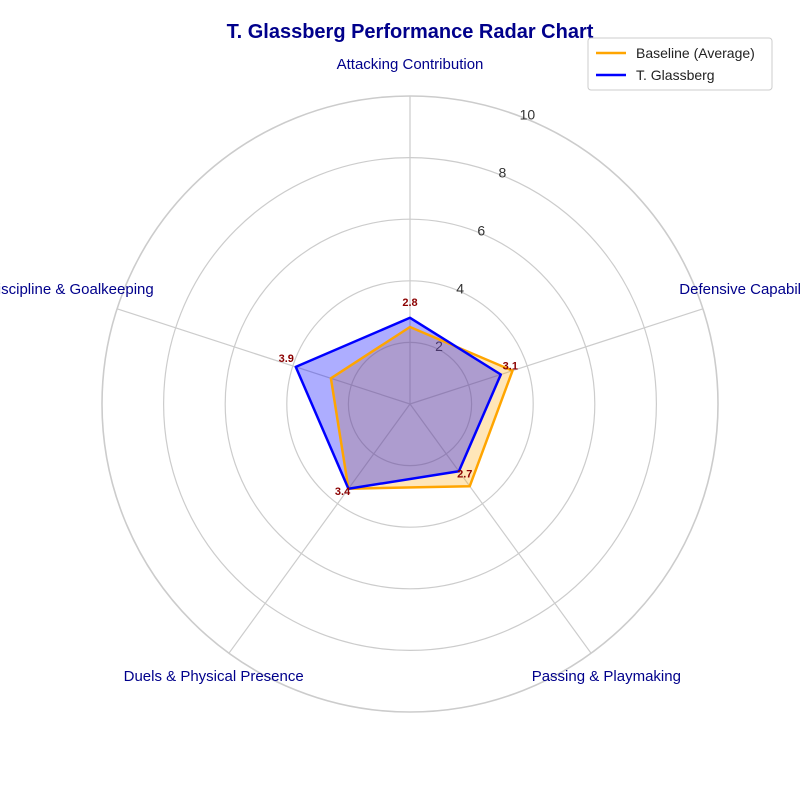 The image size is (800, 800). Describe the element at coordinates (481, 230) in the screenshot. I see `r-tick-label-6: 6` at that location.